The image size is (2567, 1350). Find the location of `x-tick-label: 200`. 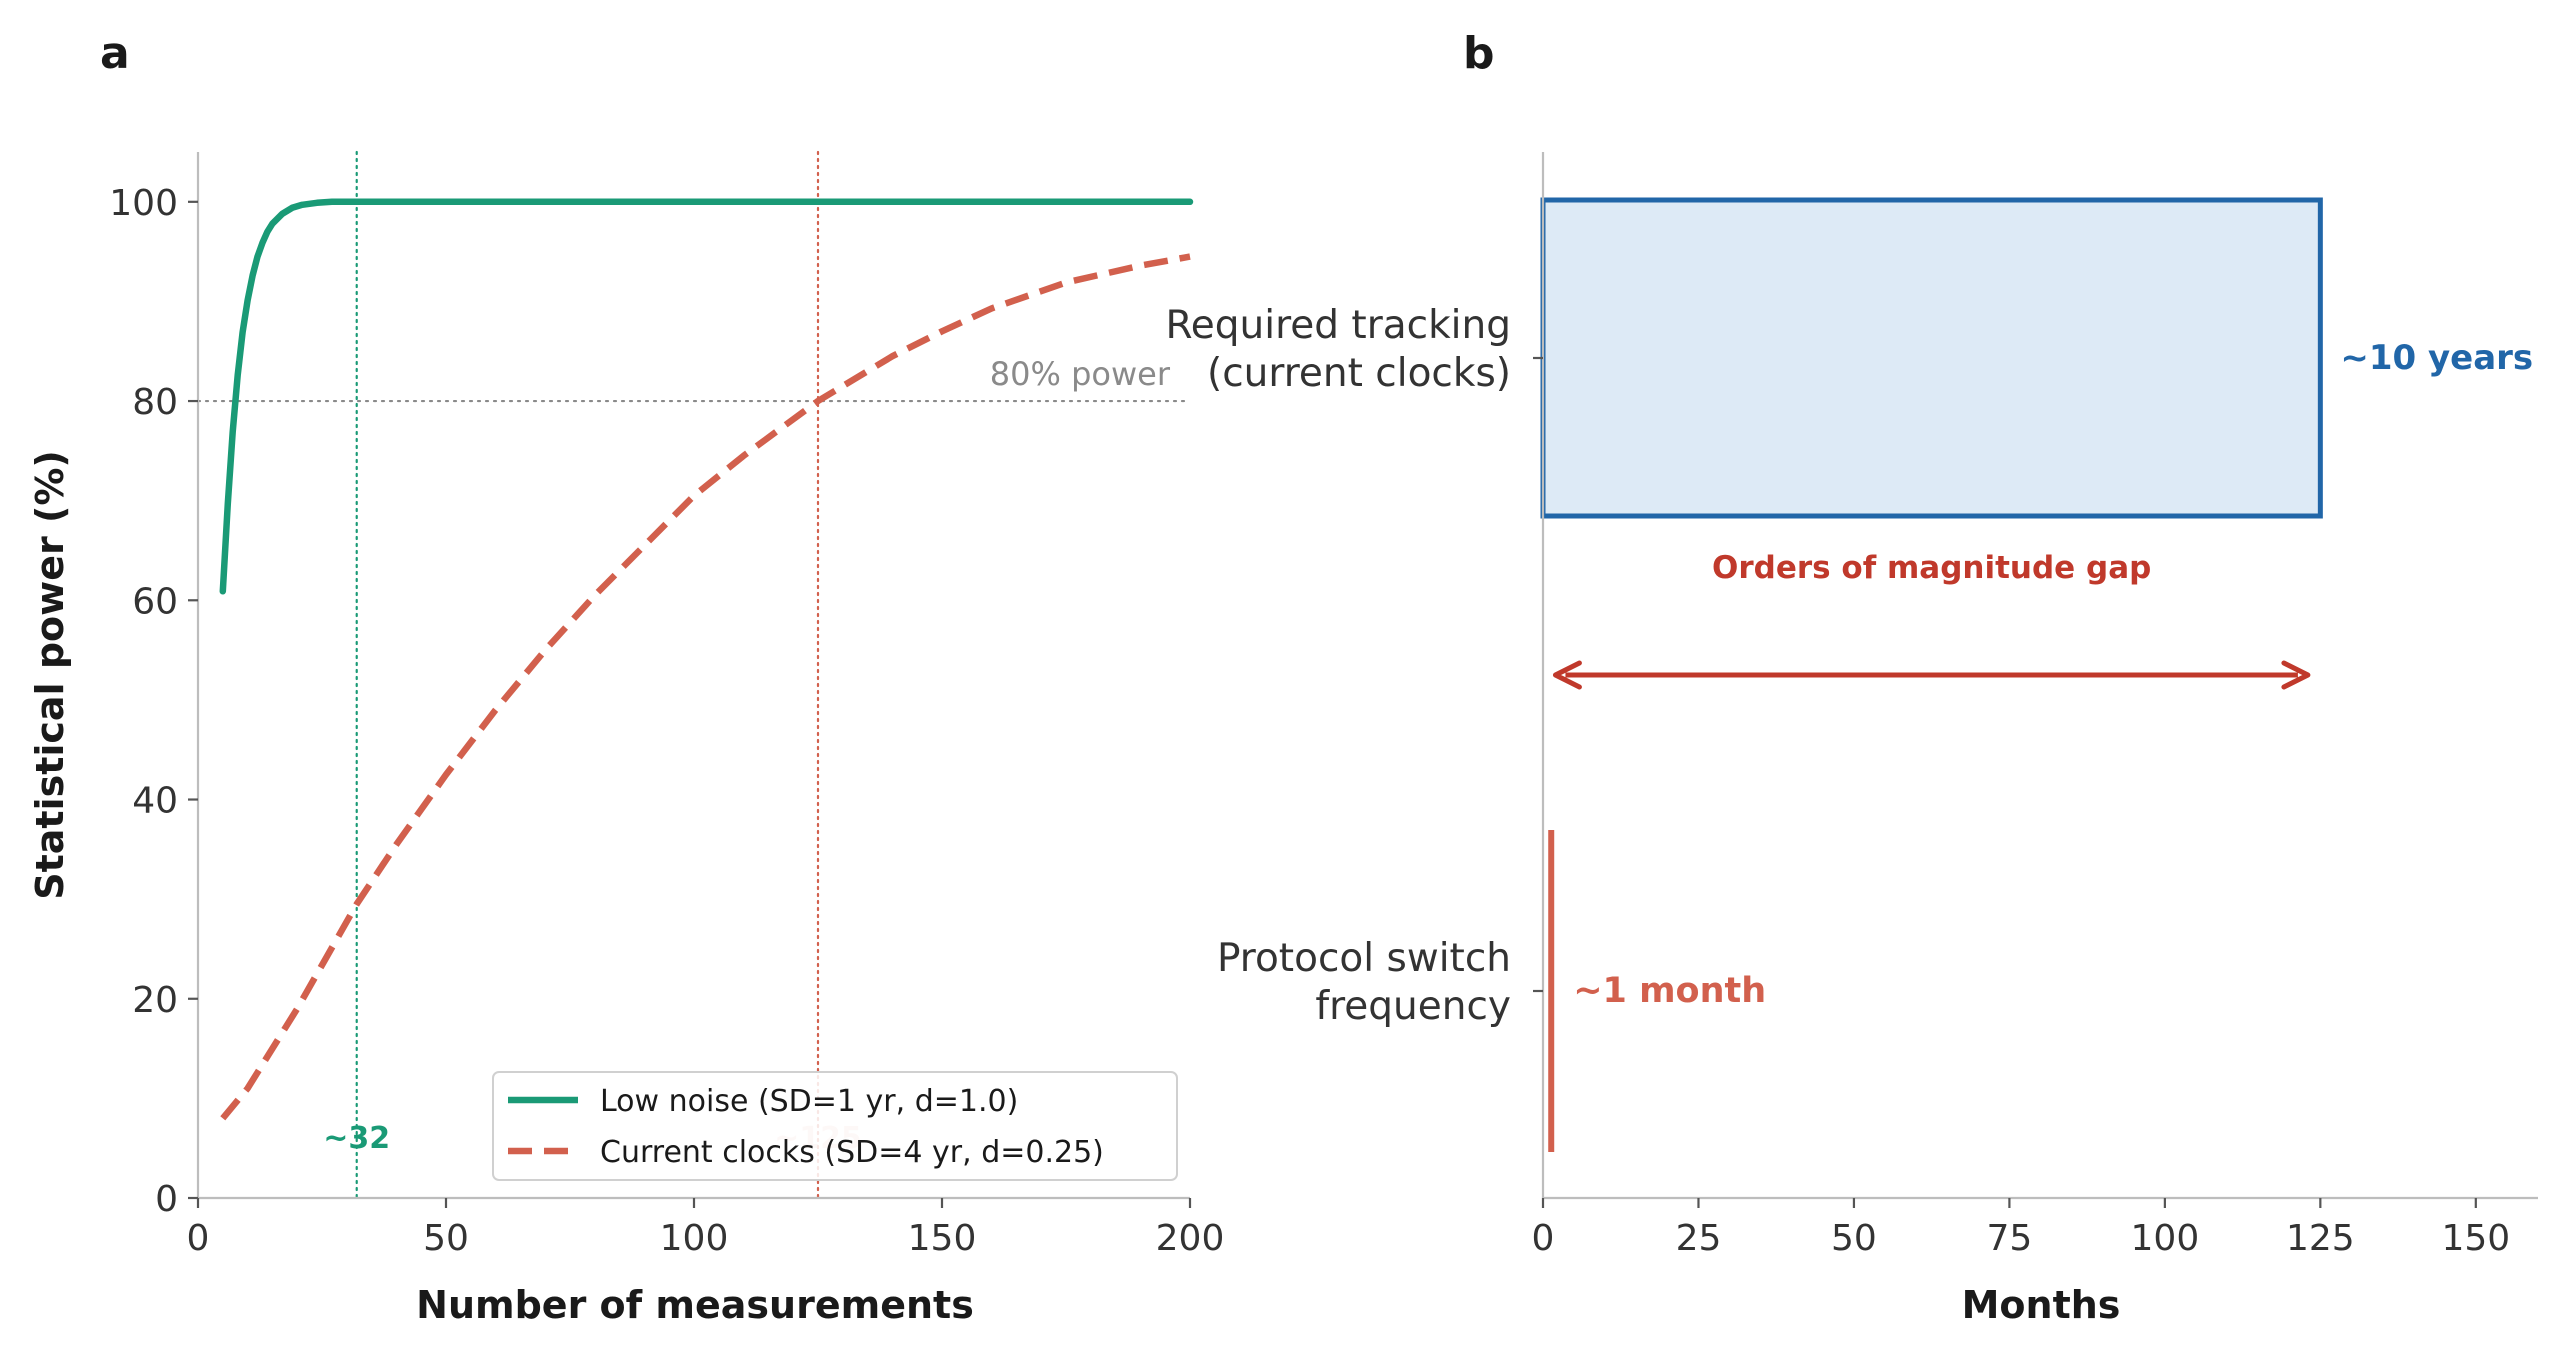

x-tick-label: 200 is located at coordinates (1190, 1238).